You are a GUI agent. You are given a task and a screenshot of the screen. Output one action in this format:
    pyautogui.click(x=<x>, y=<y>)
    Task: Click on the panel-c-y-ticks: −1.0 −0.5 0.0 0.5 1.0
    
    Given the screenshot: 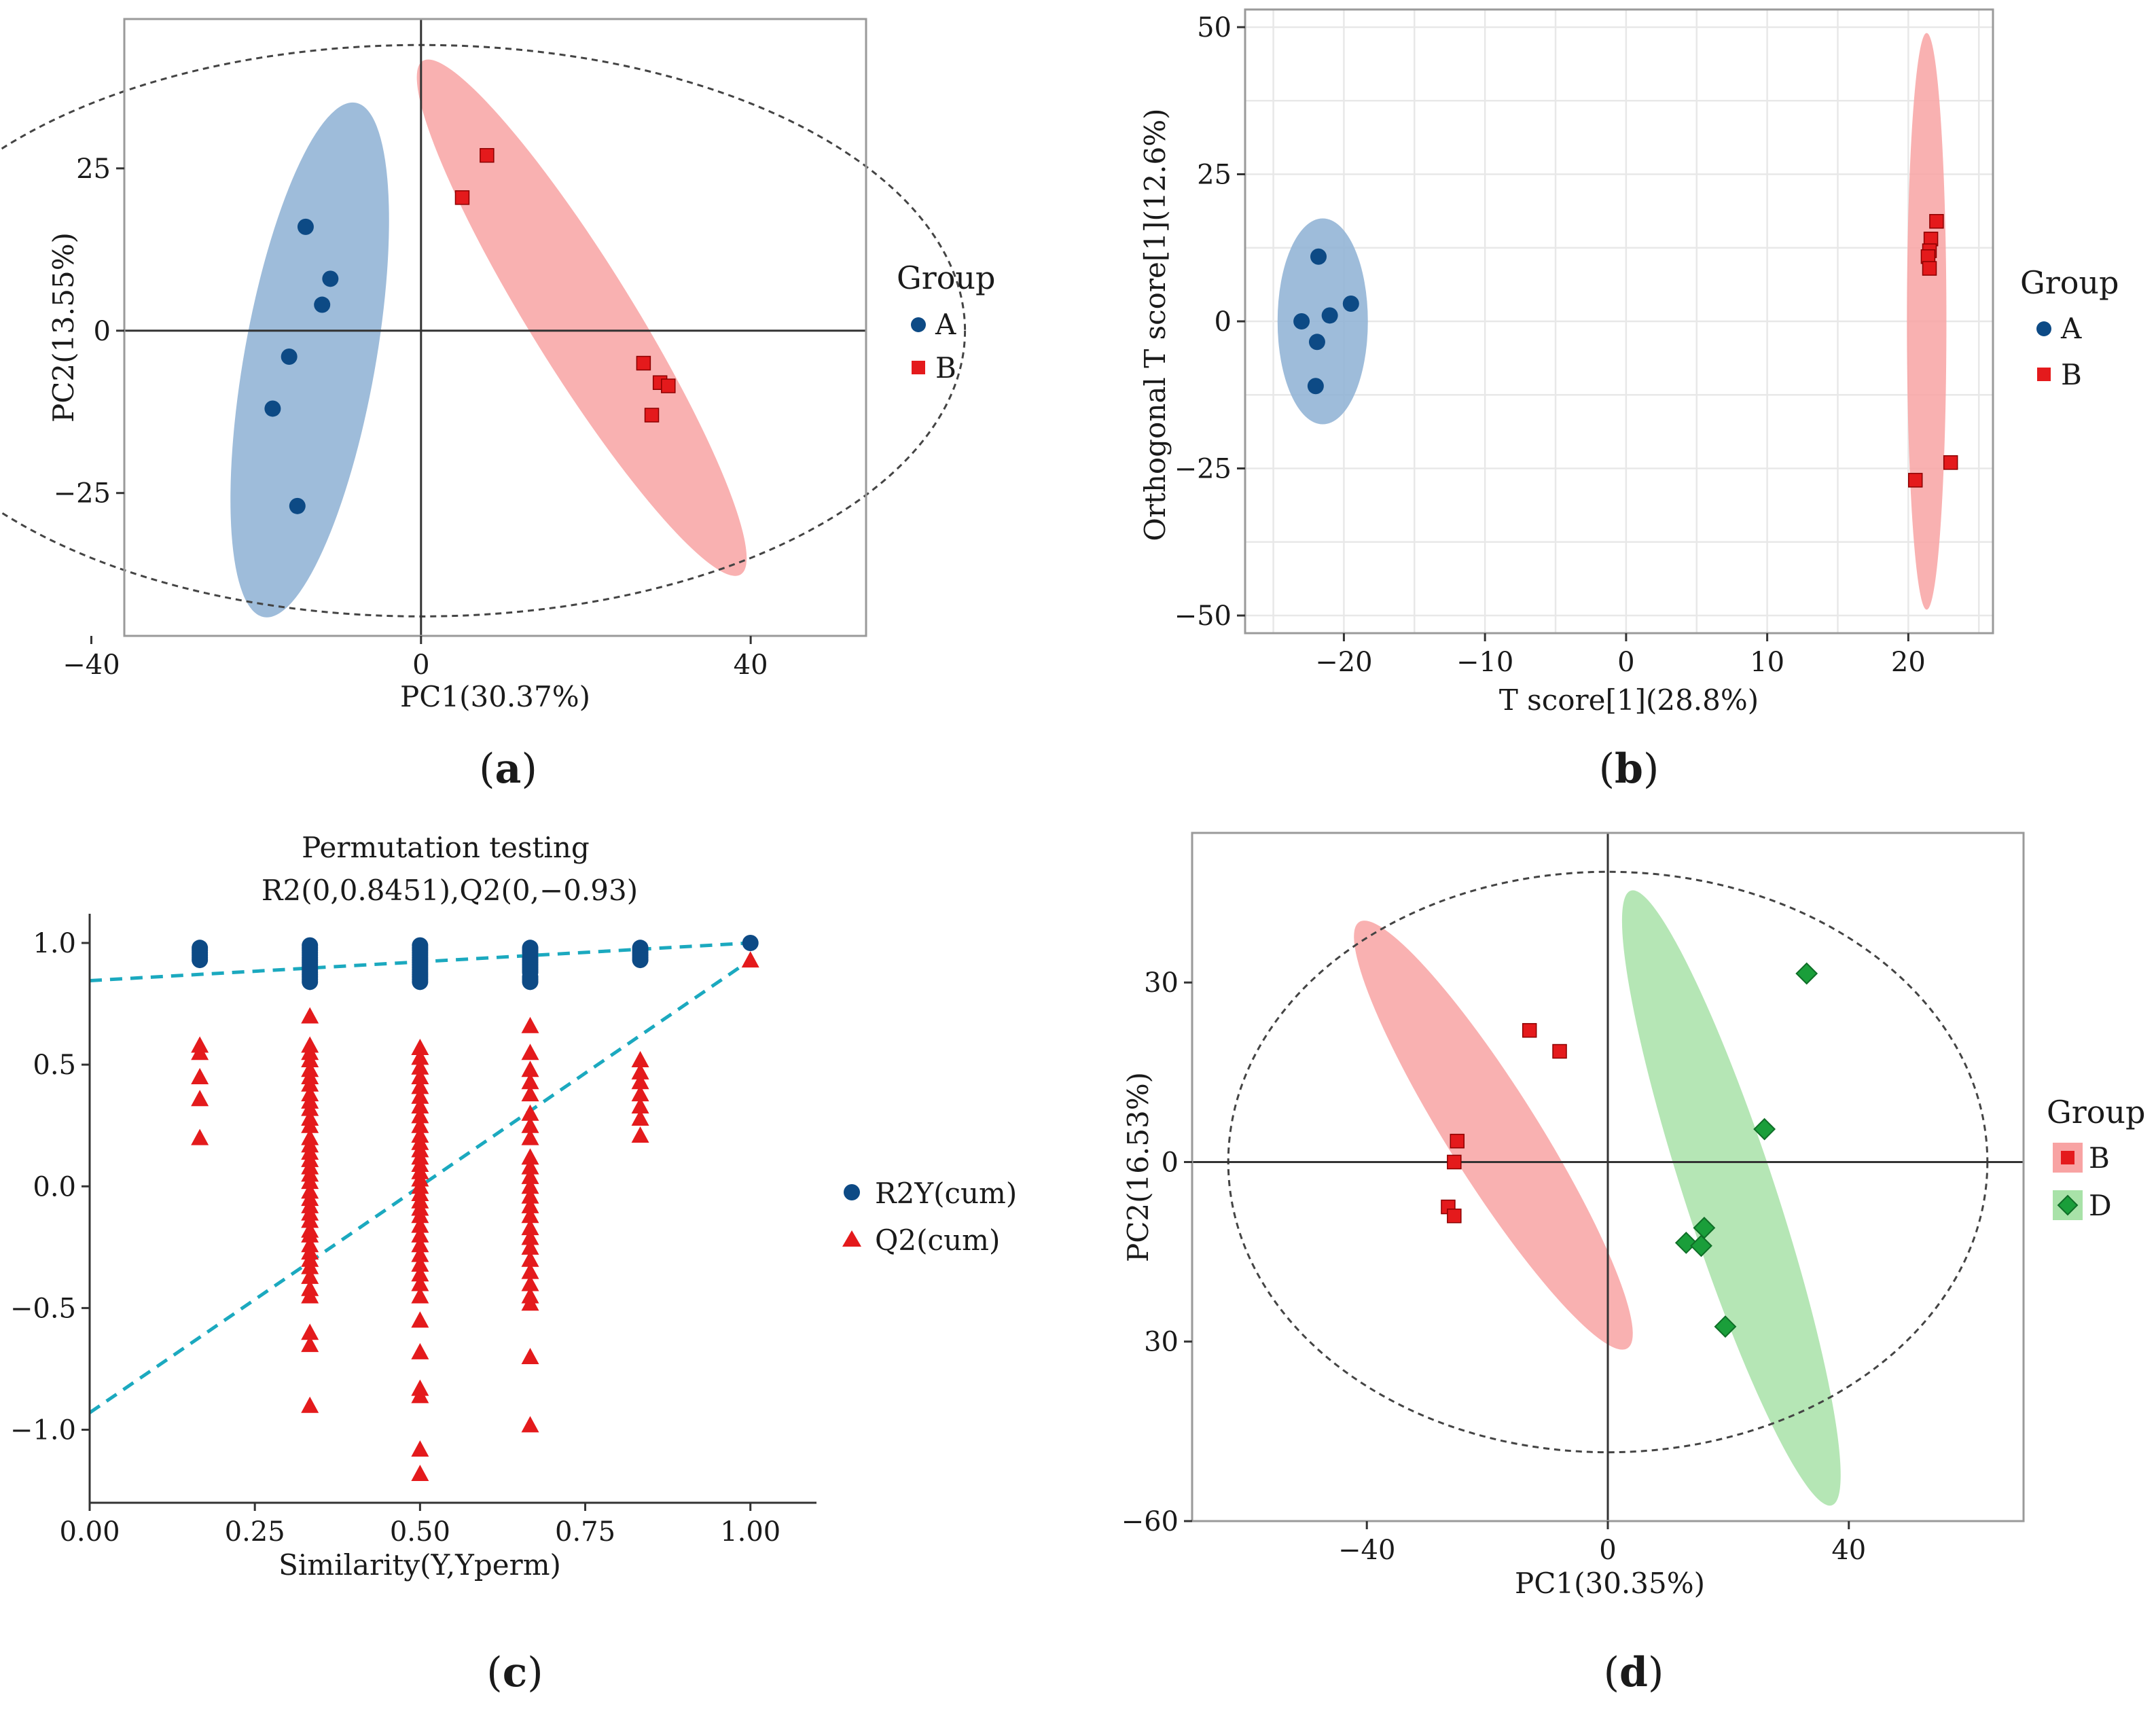 What is the action you would take?
    pyautogui.click(x=50, y=1187)
    